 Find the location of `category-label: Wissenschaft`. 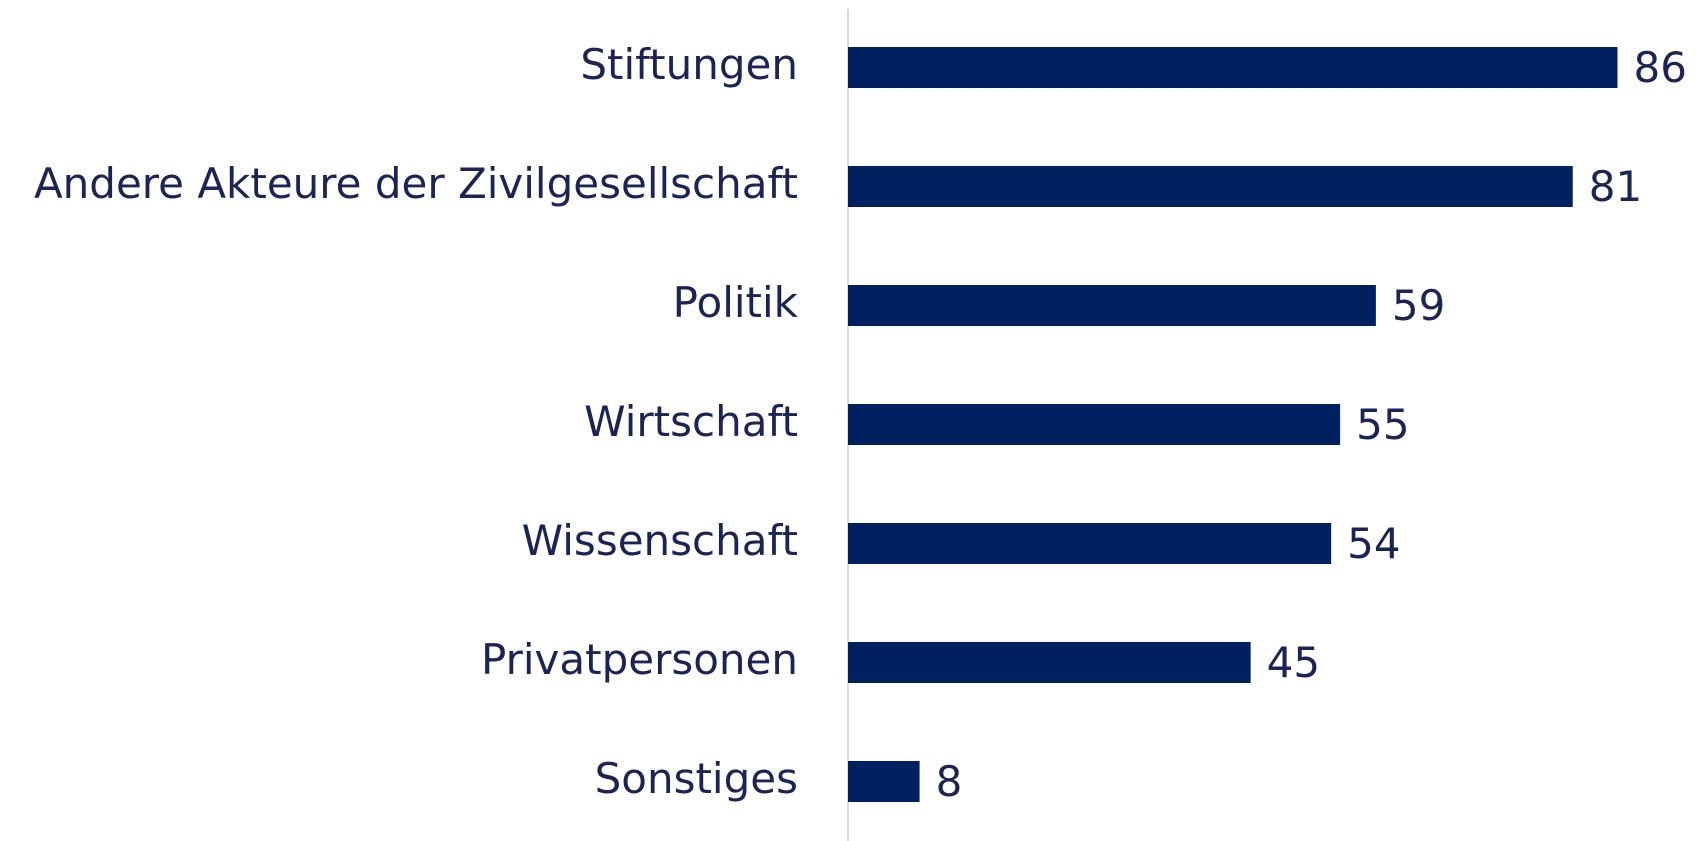

category-label: Wissenschaft is located at coordinates (660, 540).